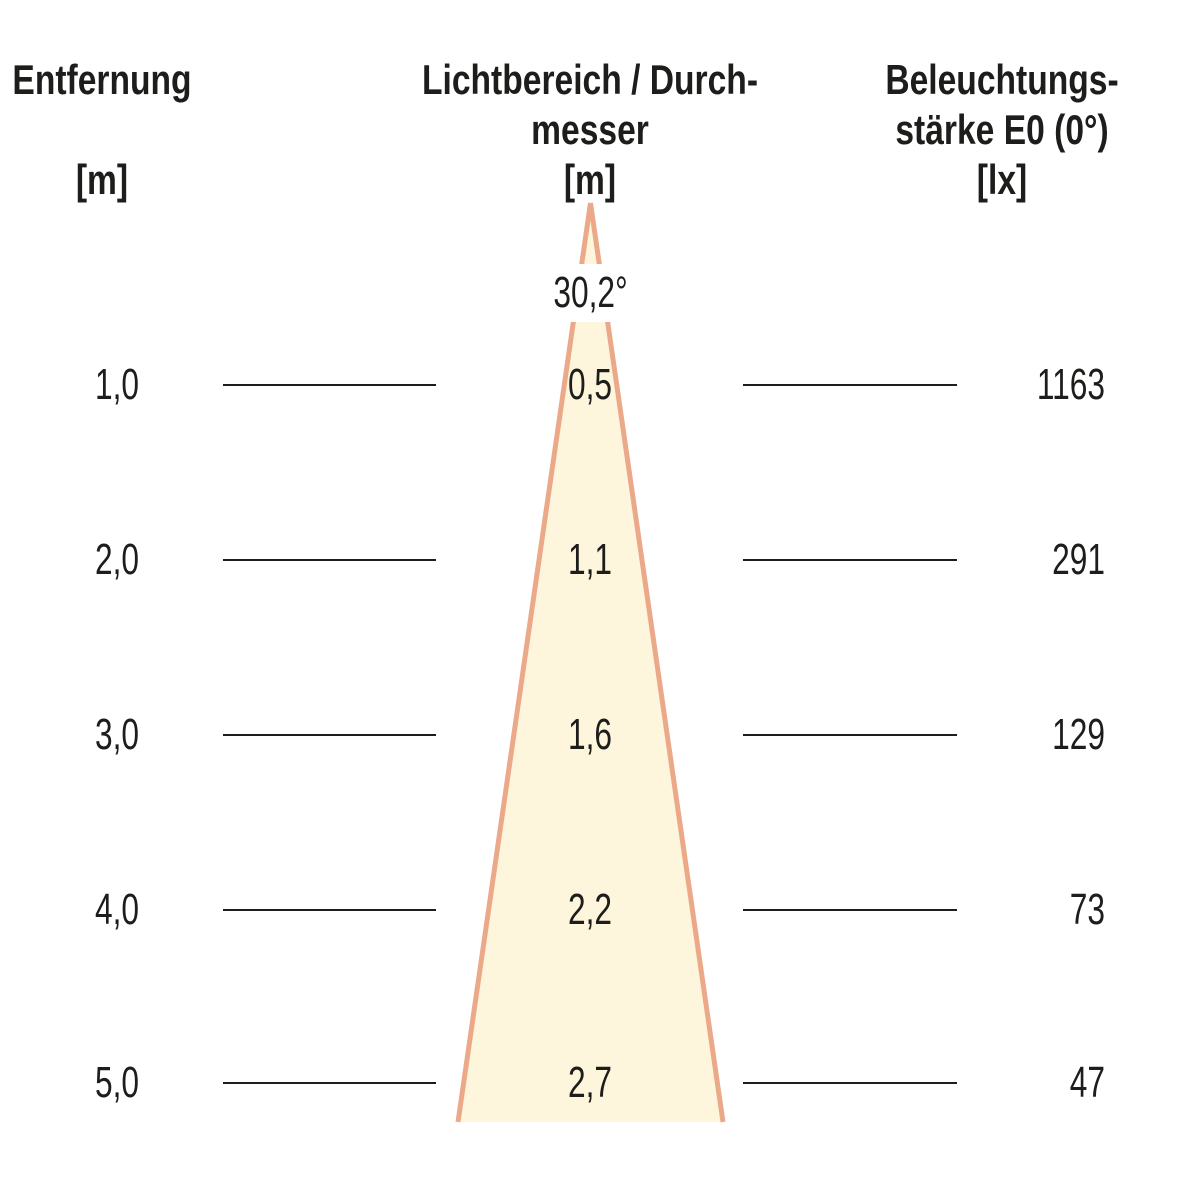  I want to click on illuminance-value: 73, so click(1087, 909).